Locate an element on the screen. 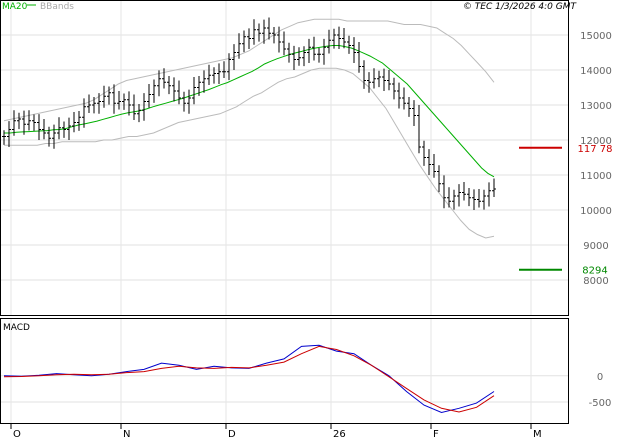 The width and height of the screenshot is (627, 440). price-tick-label: 8000 is located at coordinates (595, 281).